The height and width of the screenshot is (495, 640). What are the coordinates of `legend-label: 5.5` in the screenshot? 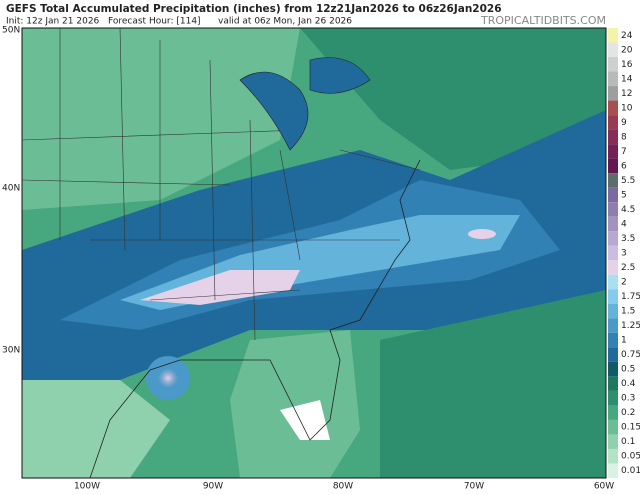 It's located at (628, 181).